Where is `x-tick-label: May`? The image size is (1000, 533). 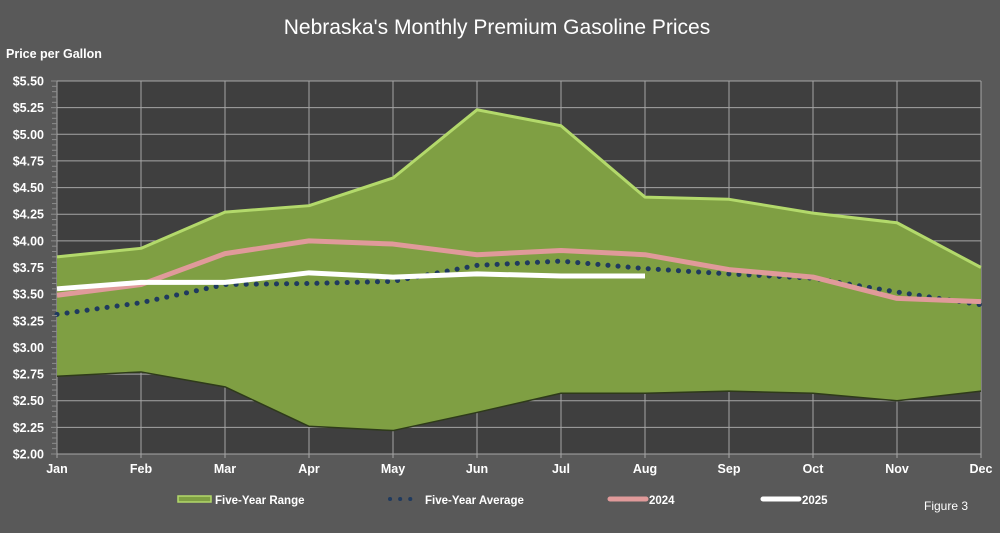 x-tick-label: May is located at coordinates (393, 469).